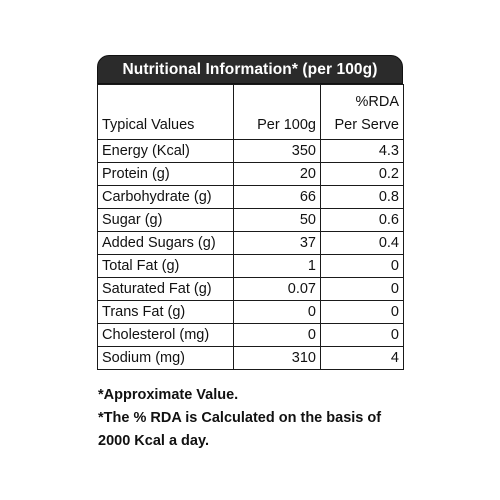 The width and height of the screenshot is (500, 500). I want to click on per-100g-value: 310, so click(277, 358).